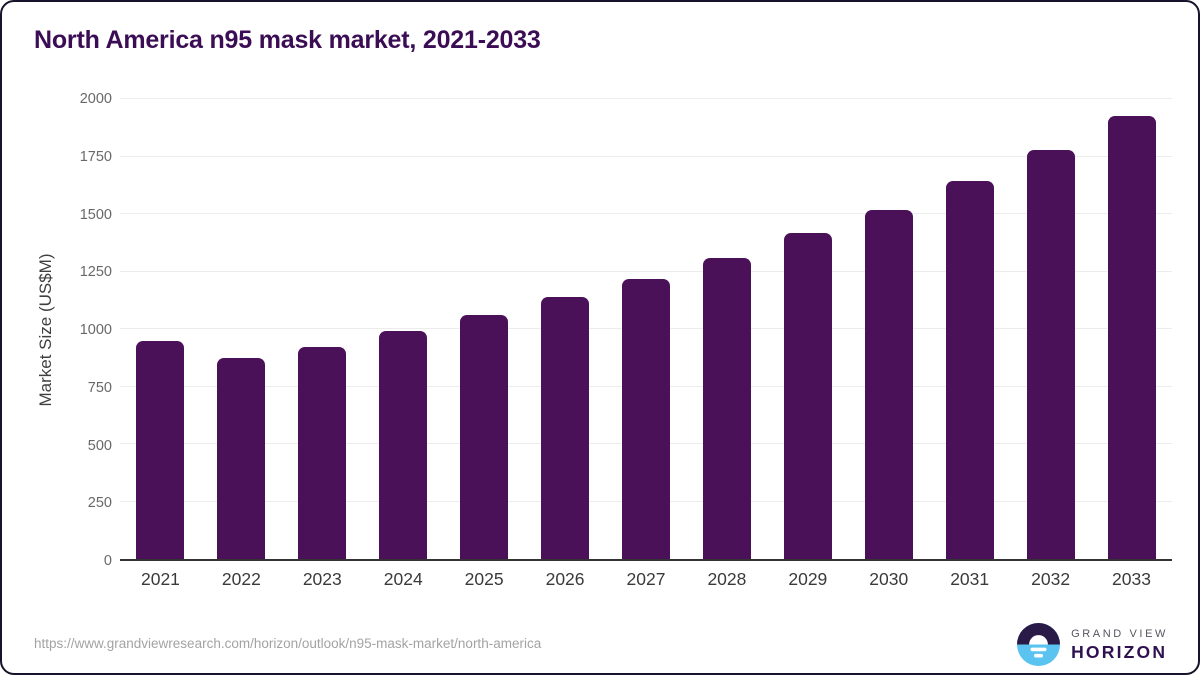 The image size is (1200, 675). I want to click on y-tick-label-500: 500, so click(99, 445).